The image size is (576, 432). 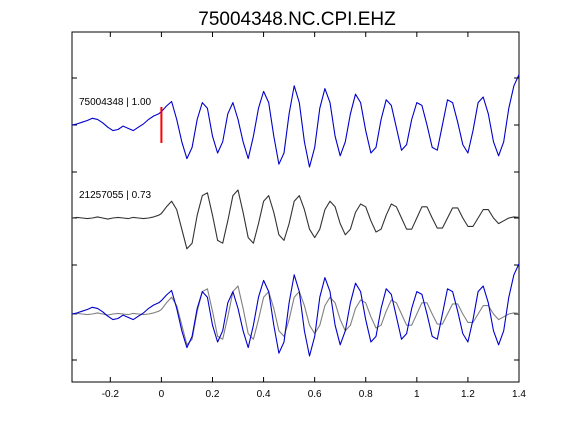 What do you see at coordinates (366, 394) in the screenshot?
I see `x-tick-label: 0.8` at bounding box center [366, 394].